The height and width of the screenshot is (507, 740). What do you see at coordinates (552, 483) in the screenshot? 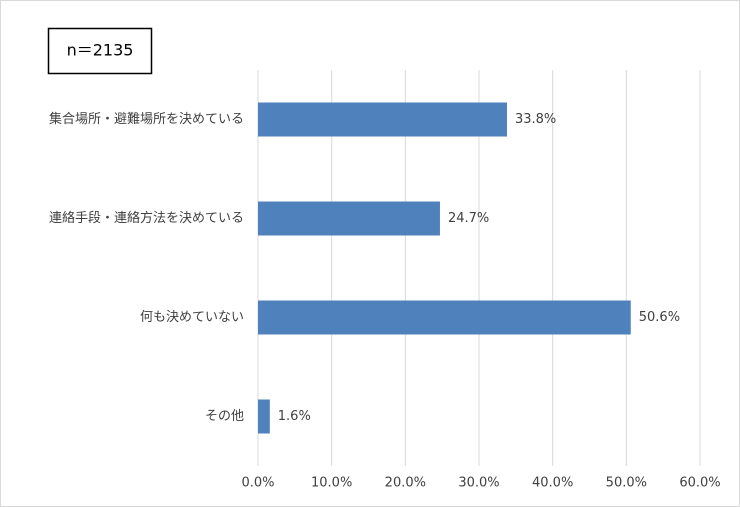
I see `x-tick-label: 40.0%` at bounding box center [552, 483].